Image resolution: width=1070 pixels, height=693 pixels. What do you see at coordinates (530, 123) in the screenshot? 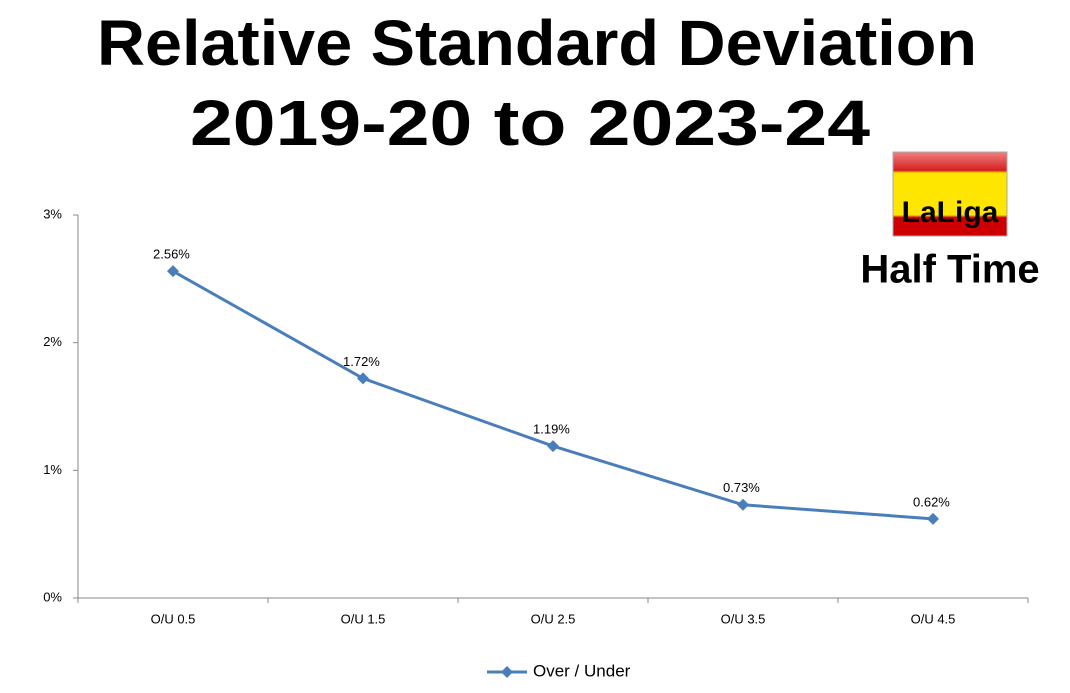
I see `chart-subtitle: 2019-20 to 2023-24` at bounding box center [530, 123].